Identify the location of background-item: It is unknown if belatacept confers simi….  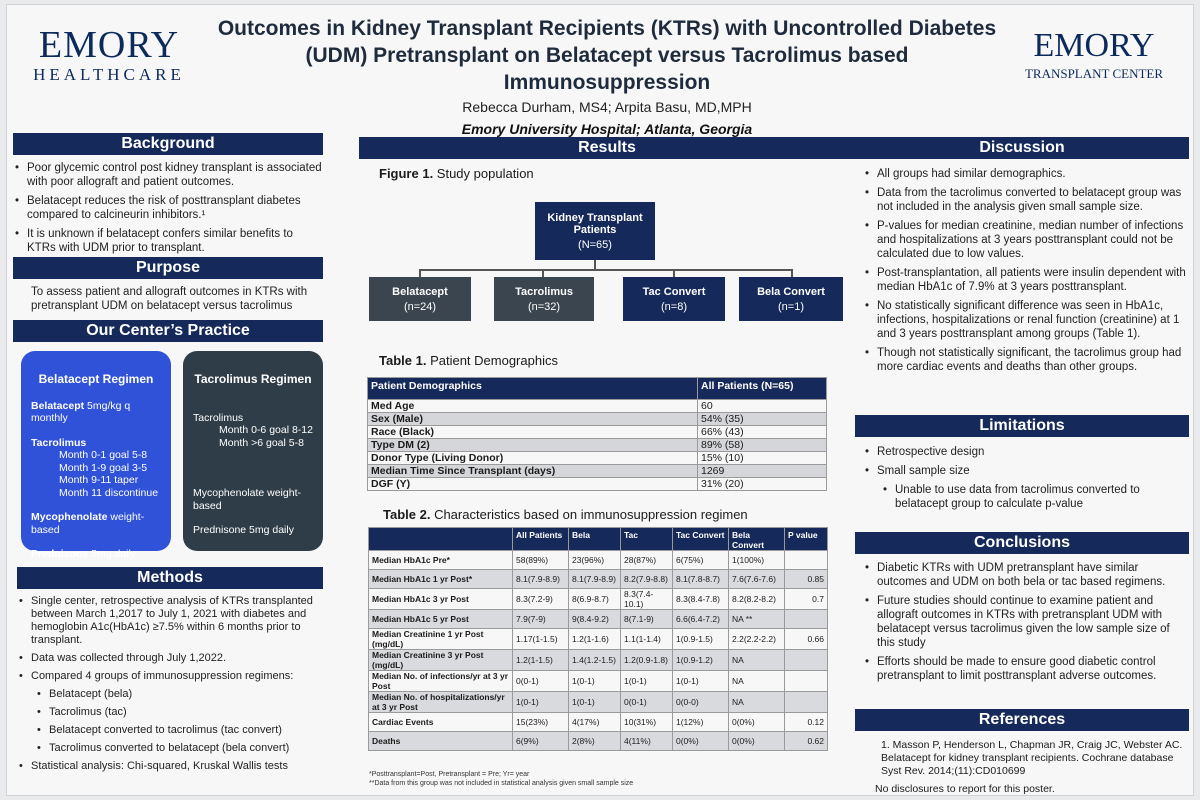
(168, 241).